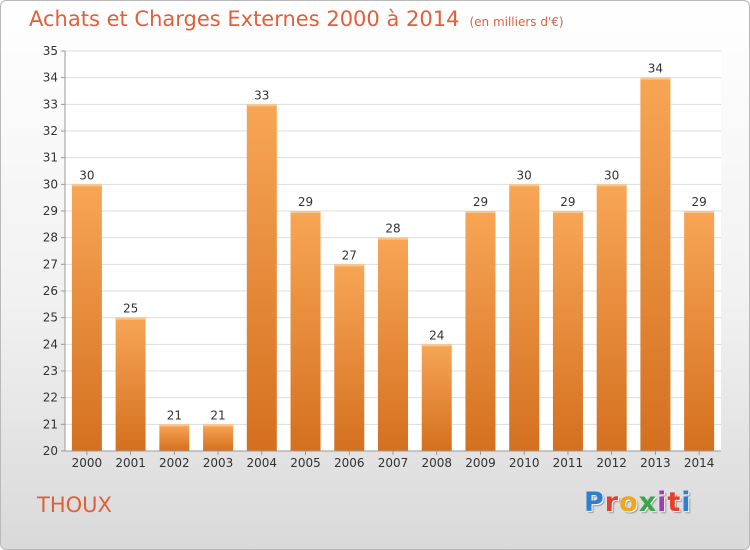 Image resolution: width=750 pixels, height=550 pixels. What do you see at coordinates (50, 291) in the screenshot?
I see `y-tick-label: 26` at bounding box center [50, 291].